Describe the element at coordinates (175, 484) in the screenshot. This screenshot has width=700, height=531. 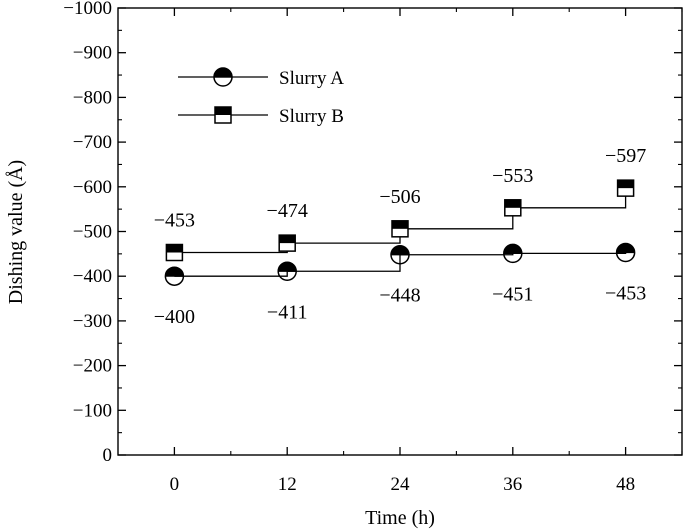
I see `x-tick-label: 0` at that location.